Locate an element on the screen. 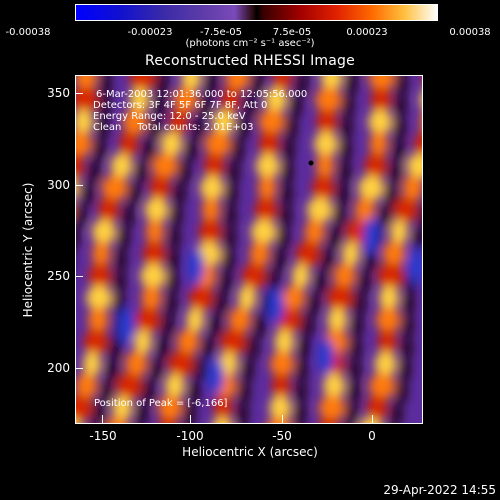 The width and height of the screenshot is (500, 500). annotation-peak: Position of Peak = [-6,166] is located at coordinates (161, 403).